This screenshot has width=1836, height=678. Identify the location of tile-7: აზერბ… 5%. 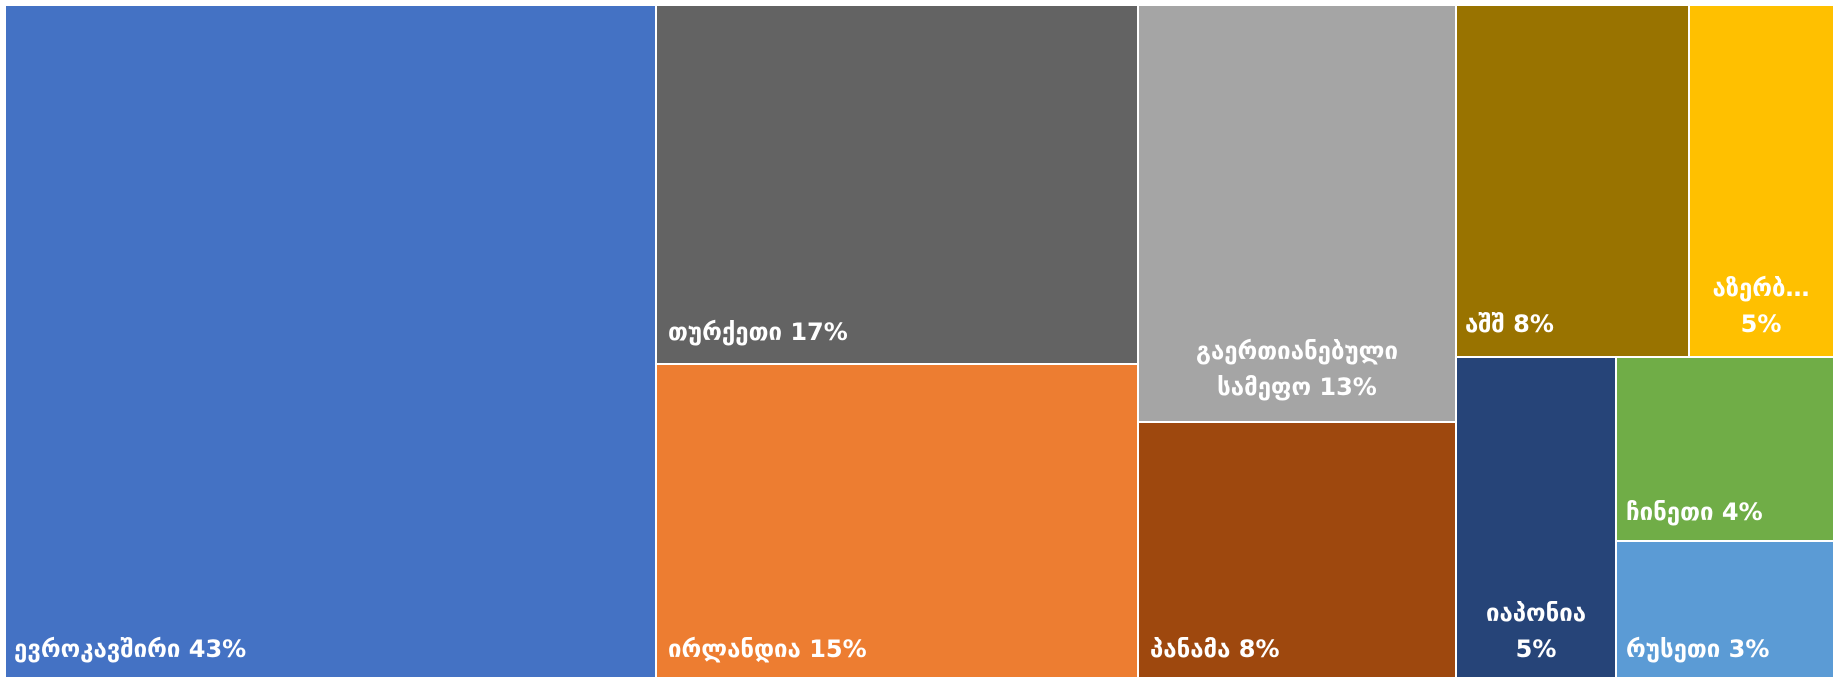
(1761, 181).